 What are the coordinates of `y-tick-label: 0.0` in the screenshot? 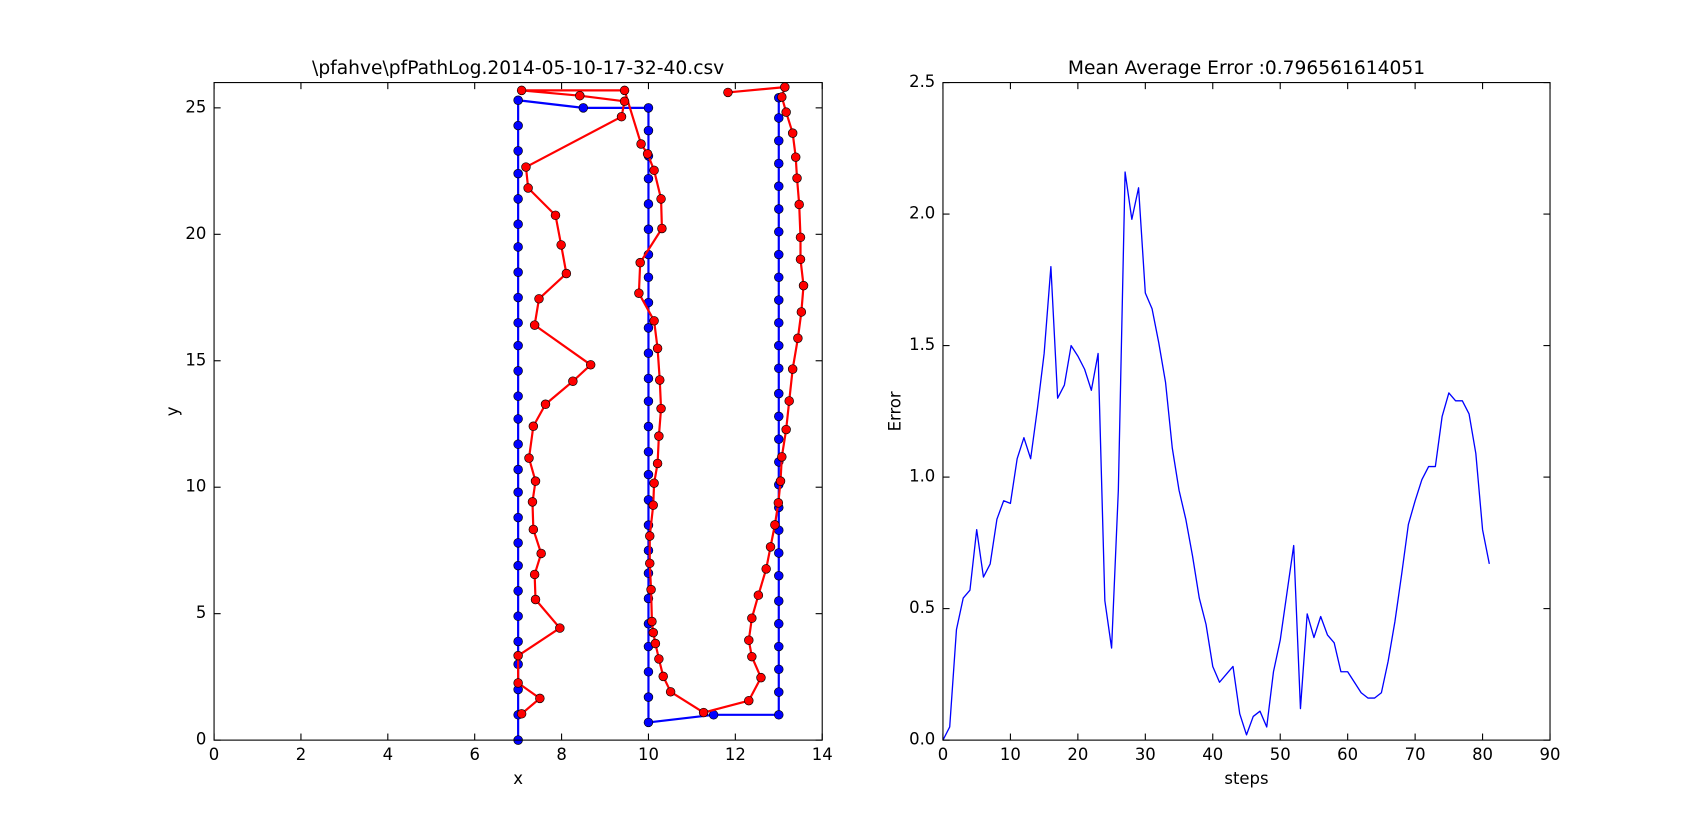 It's located at (922, 739).